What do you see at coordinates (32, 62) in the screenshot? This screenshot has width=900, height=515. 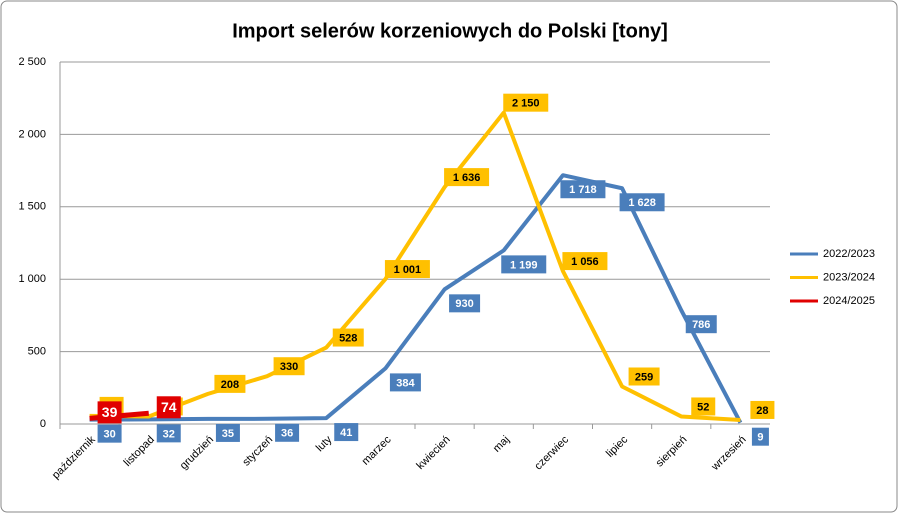 I see `y-tick-label: 2 500` at bounding box center [32, 62].